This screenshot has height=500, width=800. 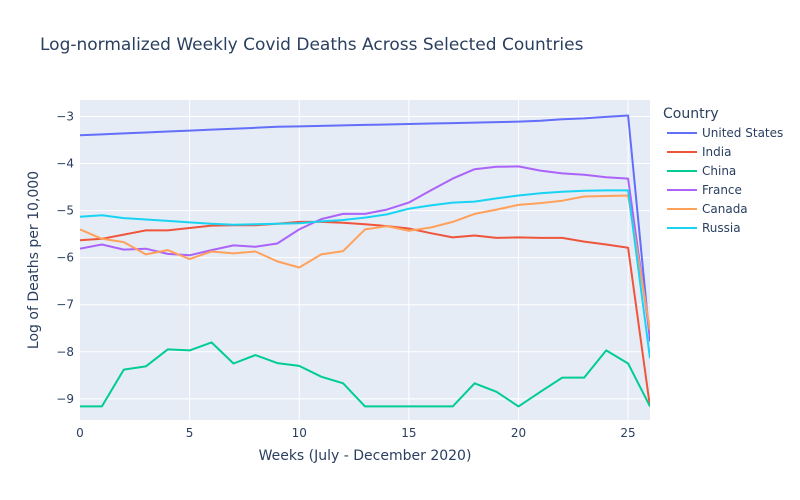 I want to click on y-tick-labels: −9 −8 −7 −6 −5 −4 −3, so click(x=65, y=257).